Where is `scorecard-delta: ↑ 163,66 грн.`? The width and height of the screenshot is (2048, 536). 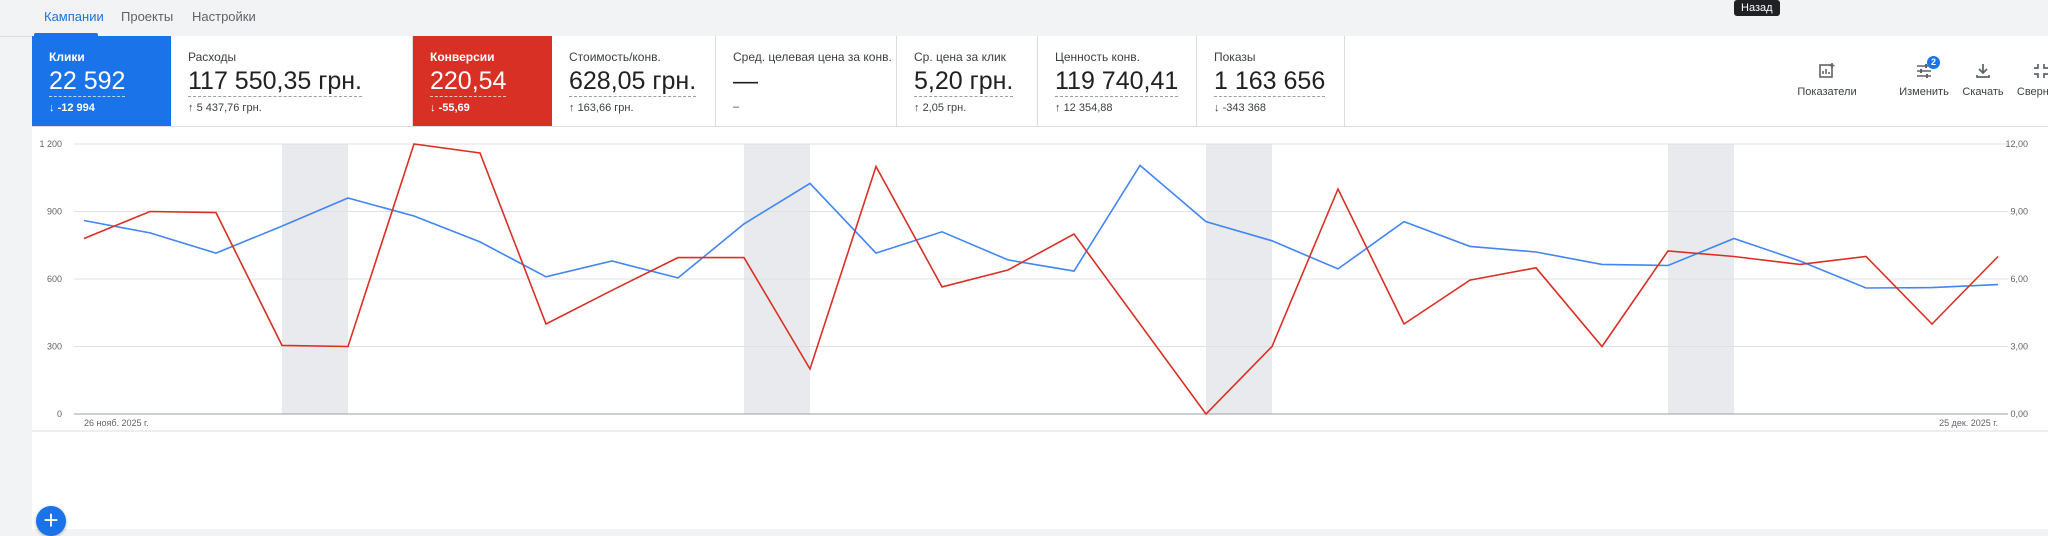
scorecard-delta: ↑ 163,66 грн. is located at coordinates (642, 108).